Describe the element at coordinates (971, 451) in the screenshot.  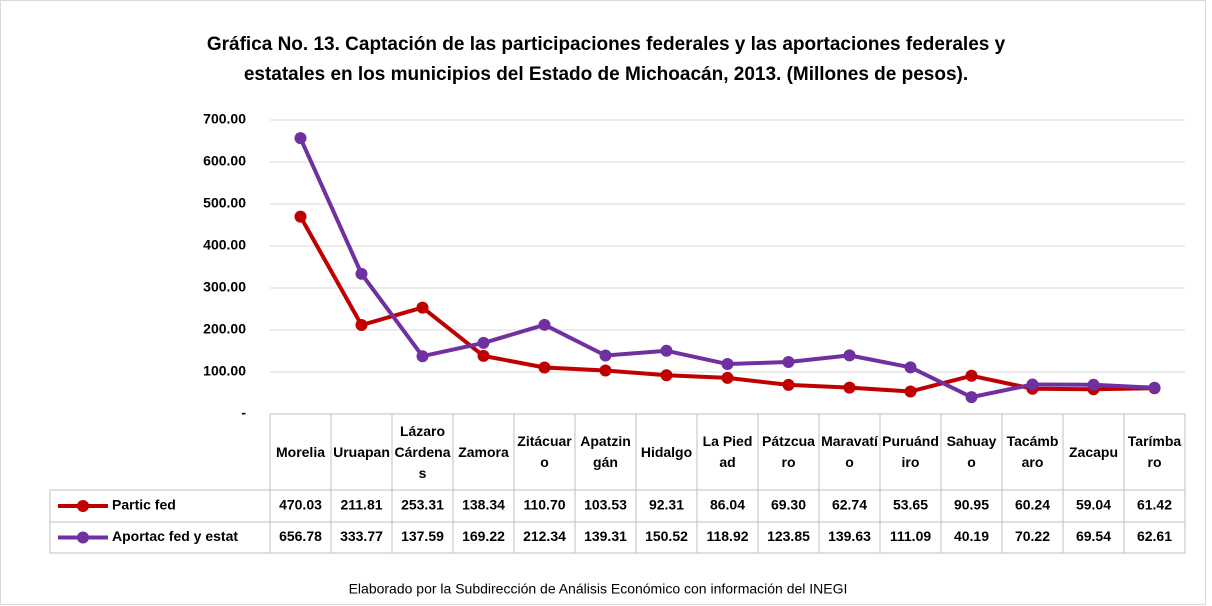
I see `x-tick-label: Sahuayo` at that location.